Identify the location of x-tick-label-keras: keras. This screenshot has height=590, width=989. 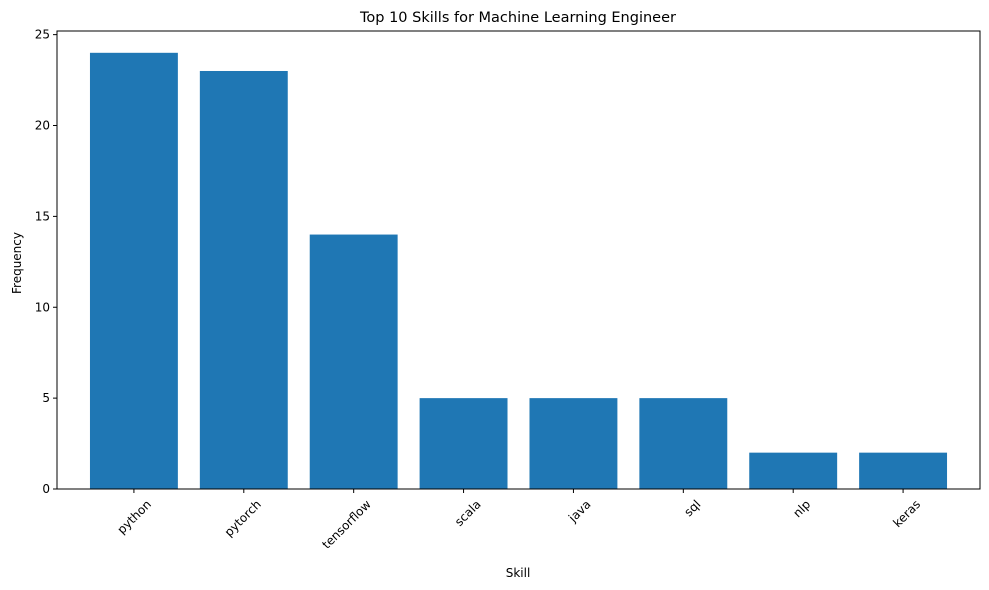
(906, 513).